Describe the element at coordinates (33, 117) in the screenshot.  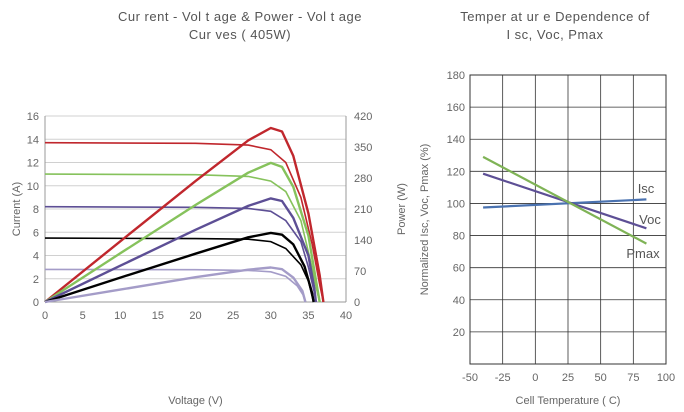
I see `y-tick-label: 16` at that location.